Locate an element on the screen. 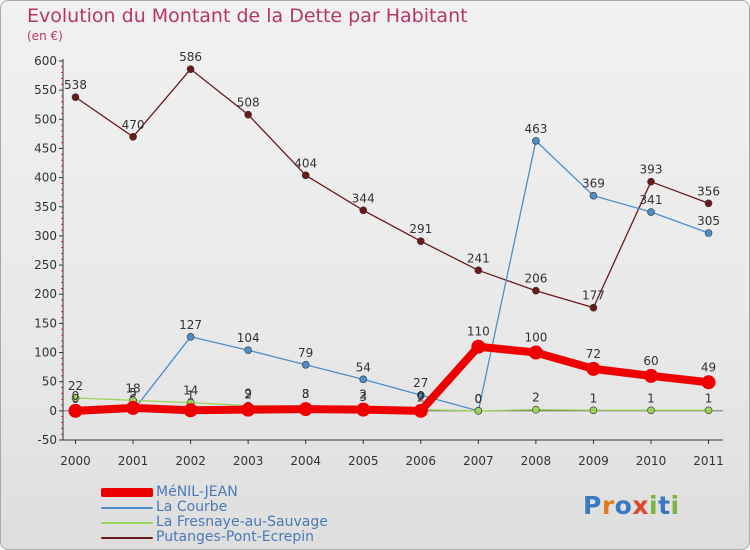 The image size is (750, 550). y-tick-label: 600 is located at coordinates (45, 61).